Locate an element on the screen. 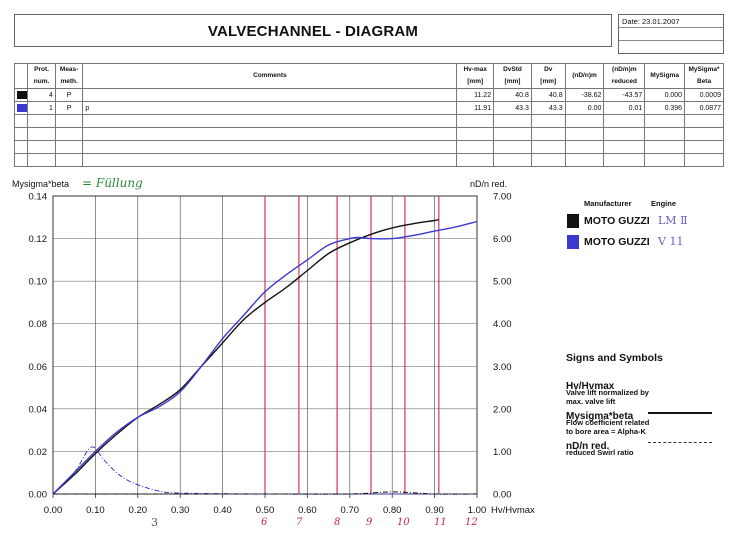 This screenshot has height=543, width=737. table-header-cell: MySigma is located at coordinates (665, 76).